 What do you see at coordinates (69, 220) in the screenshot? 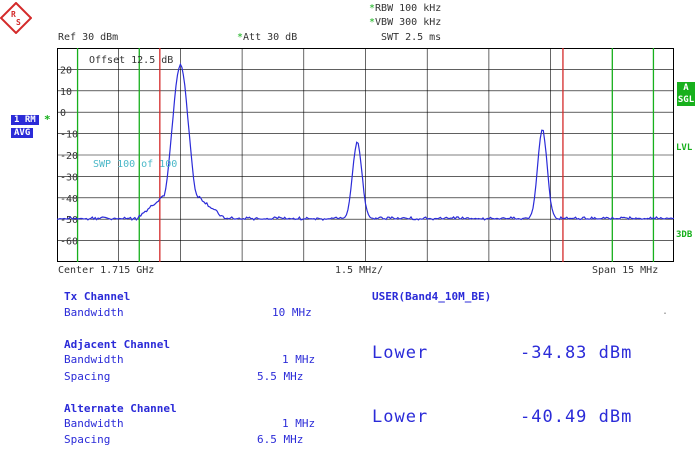
I see `y-tick-label: -50` at bounding box center [69, 220].